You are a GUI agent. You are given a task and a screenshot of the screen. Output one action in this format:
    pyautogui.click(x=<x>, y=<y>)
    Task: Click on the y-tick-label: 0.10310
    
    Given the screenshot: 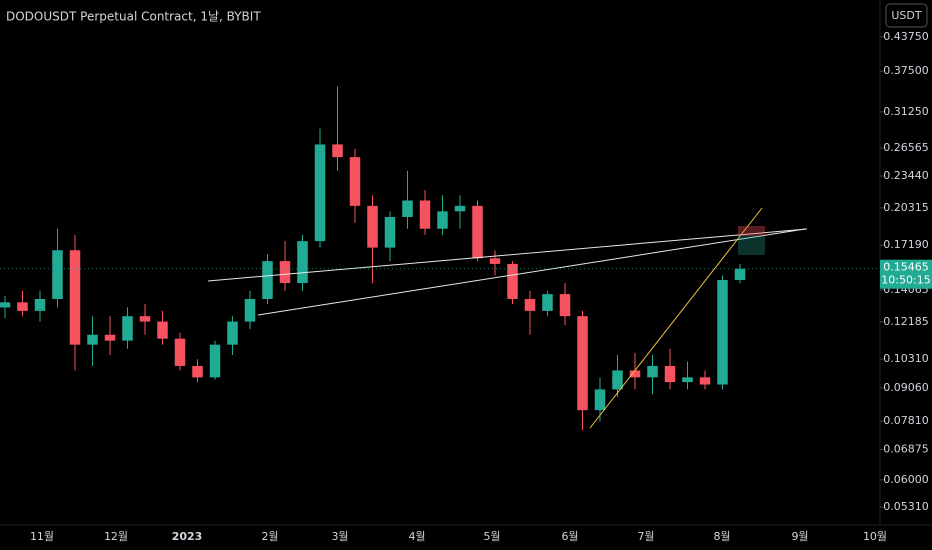 What is the action you would take?
    pyautogui.click(x=906, y=358)
    